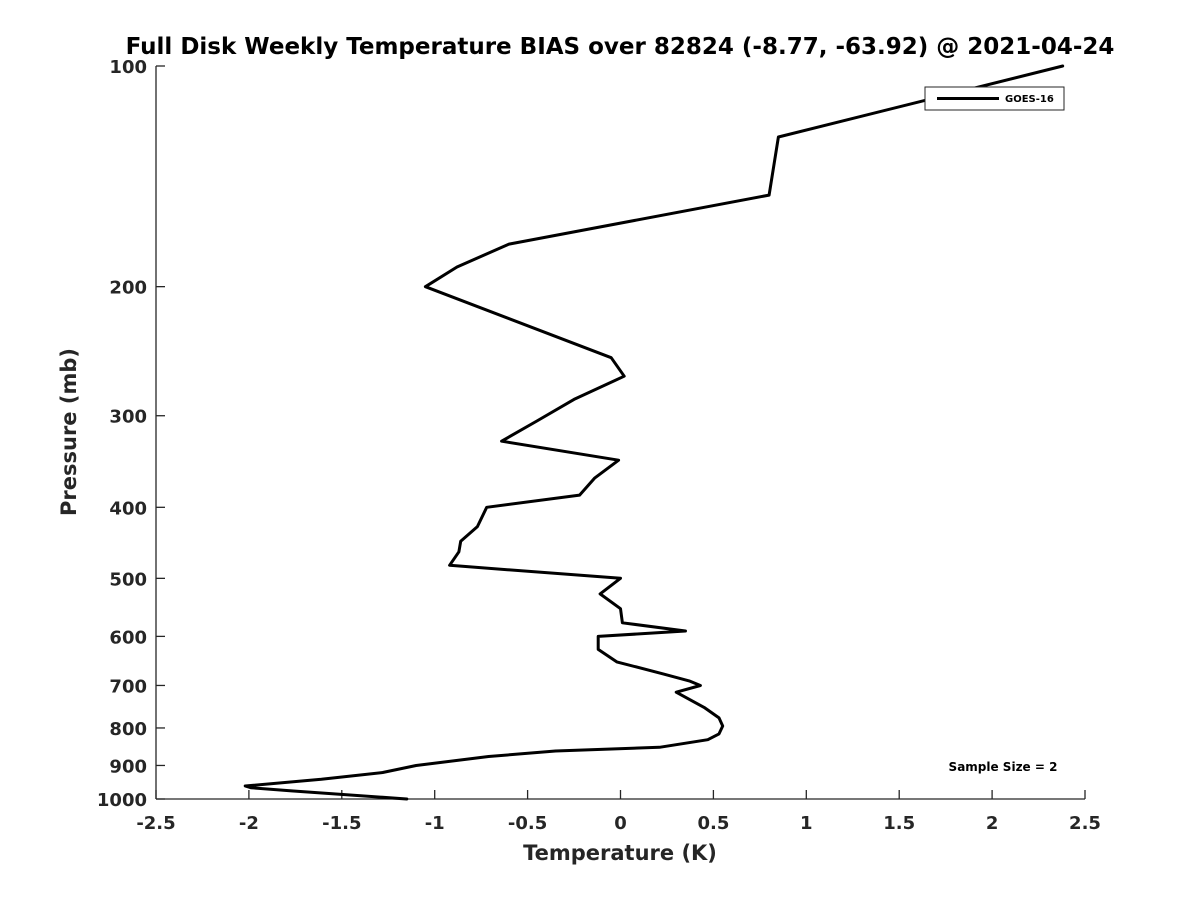  Describe the element at coordinates (128, 766) in the screenshot. I see `y-tick-label: 900` at that location.